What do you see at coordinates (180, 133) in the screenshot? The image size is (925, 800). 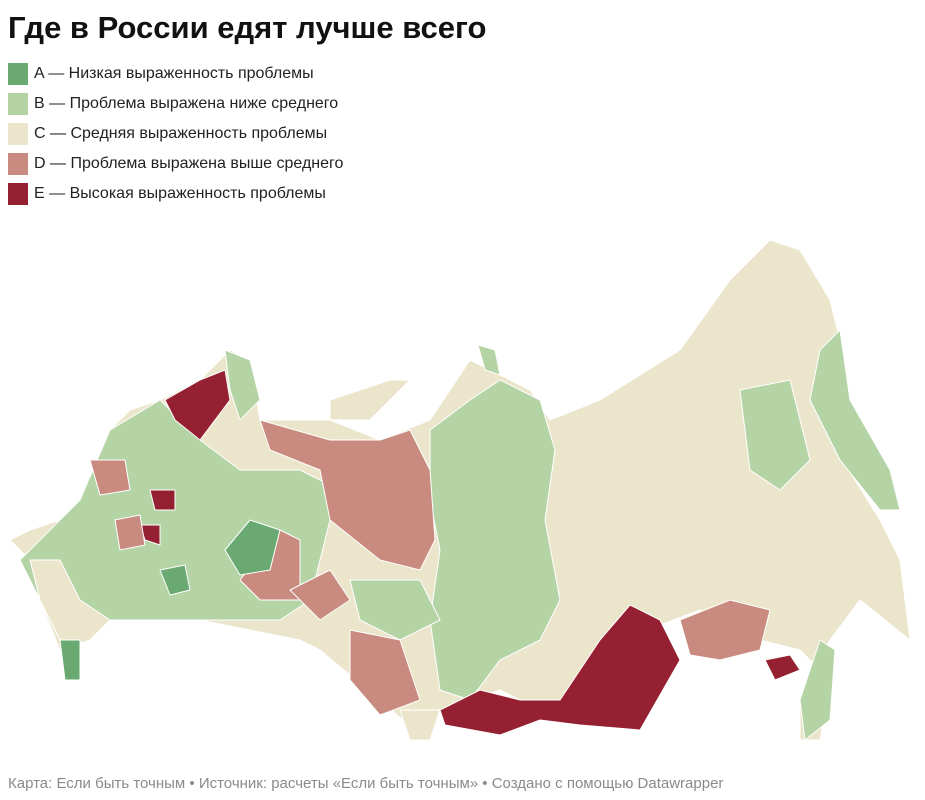 I see `legend-label: C — Средняя выраженность проблемы` at bounding box center [180, 133].